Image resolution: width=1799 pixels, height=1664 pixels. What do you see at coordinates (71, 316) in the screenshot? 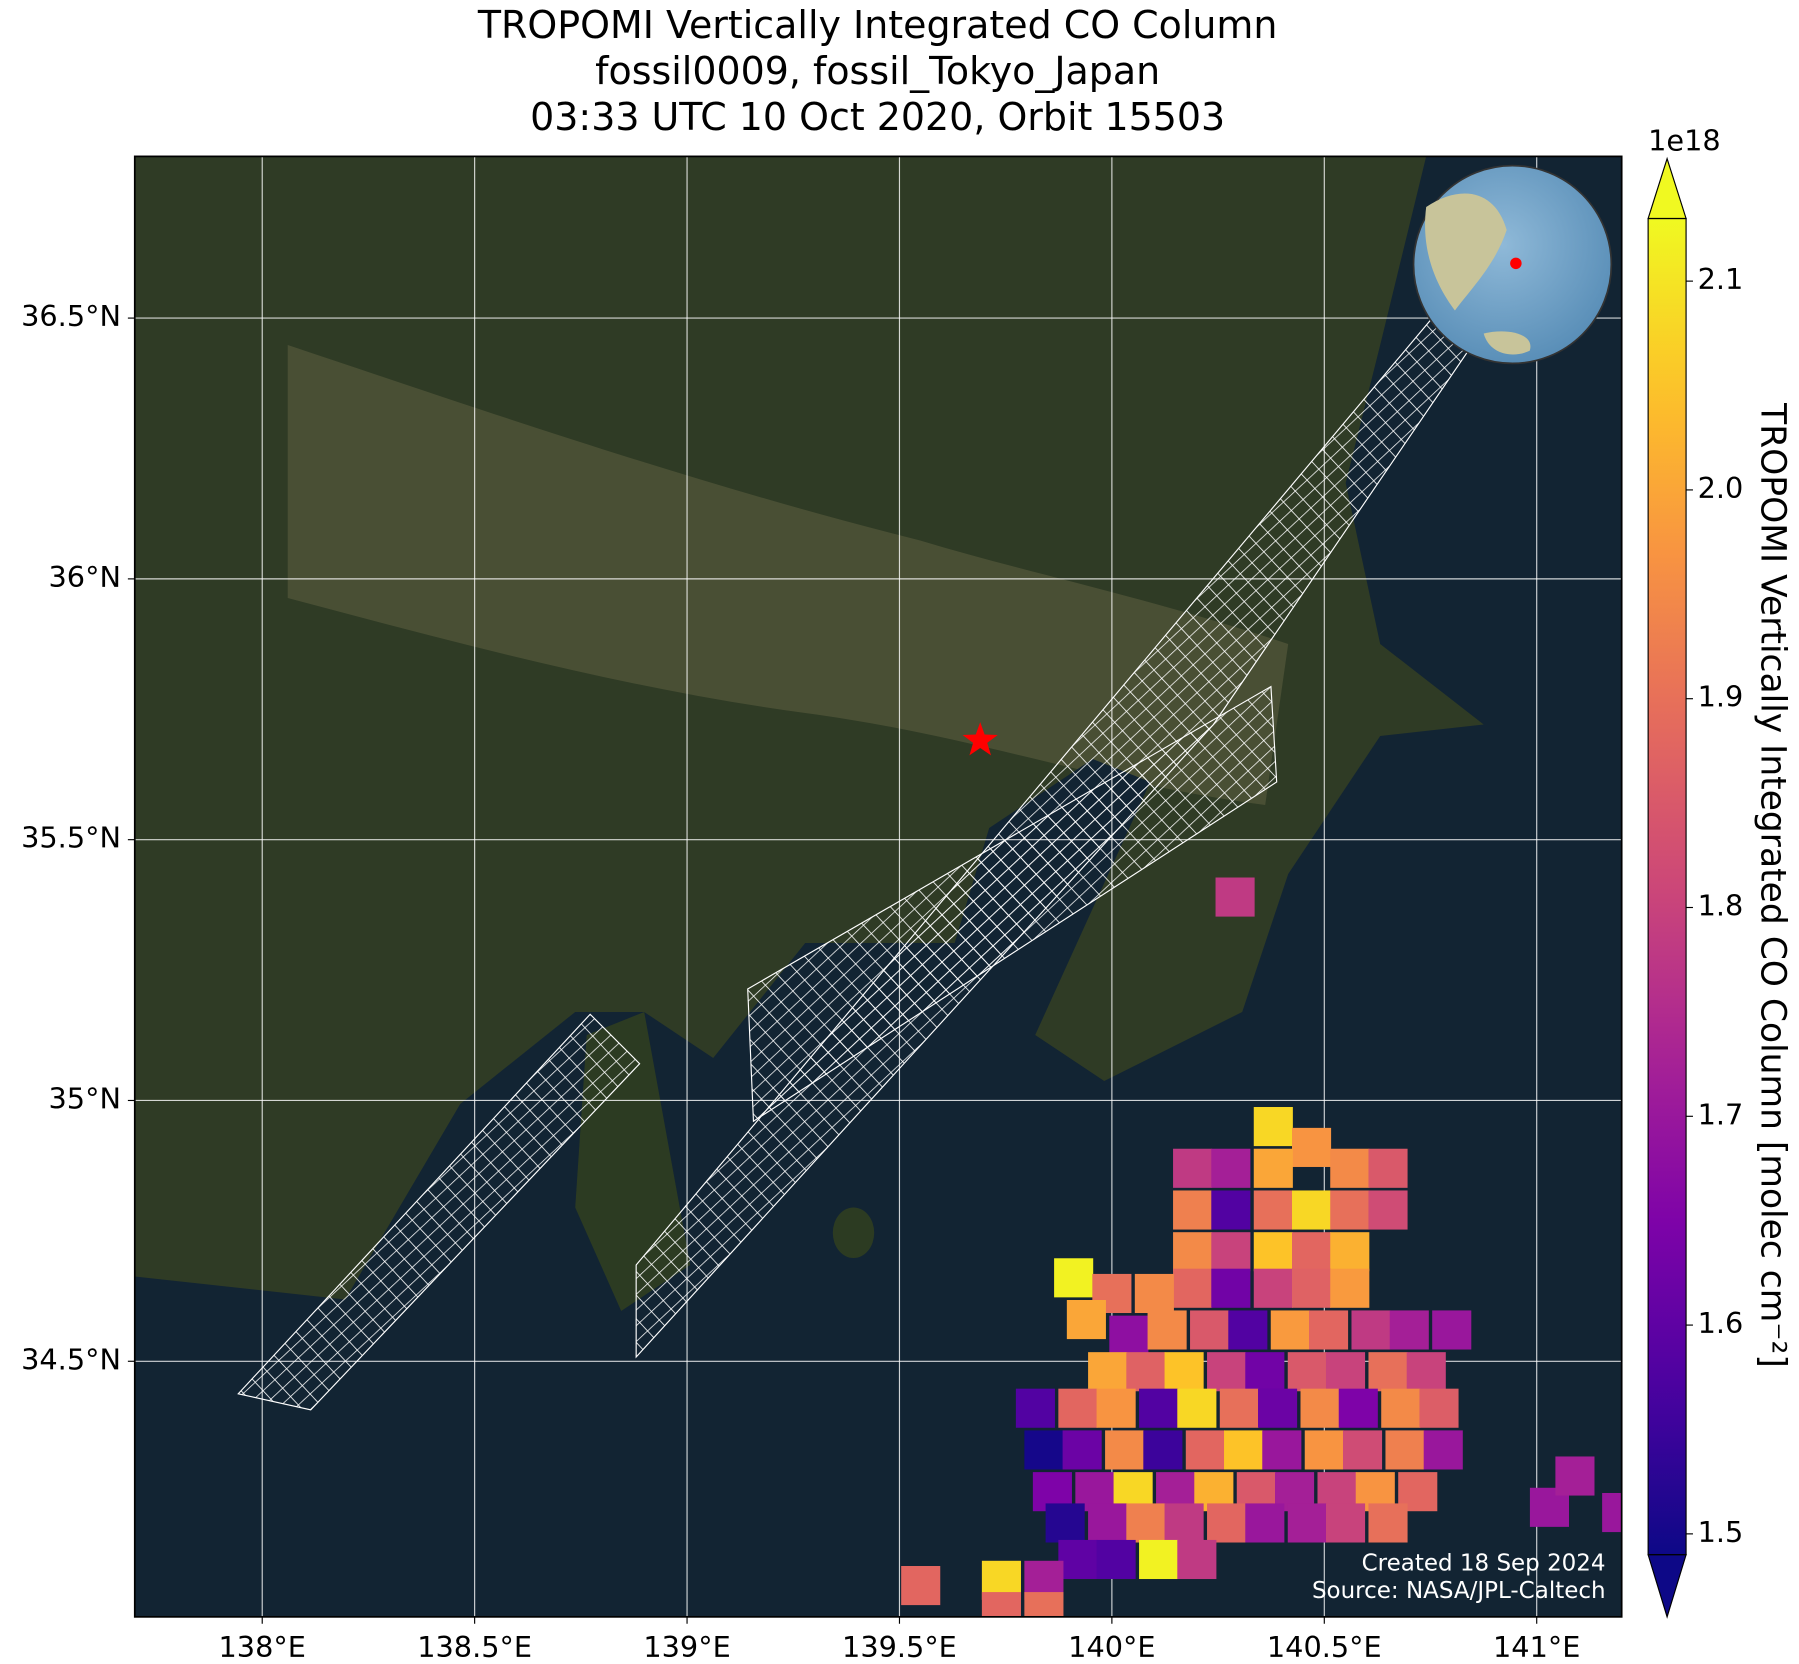
I see `y-tick-label: 36.5°N` at bounding box center [71, 316].